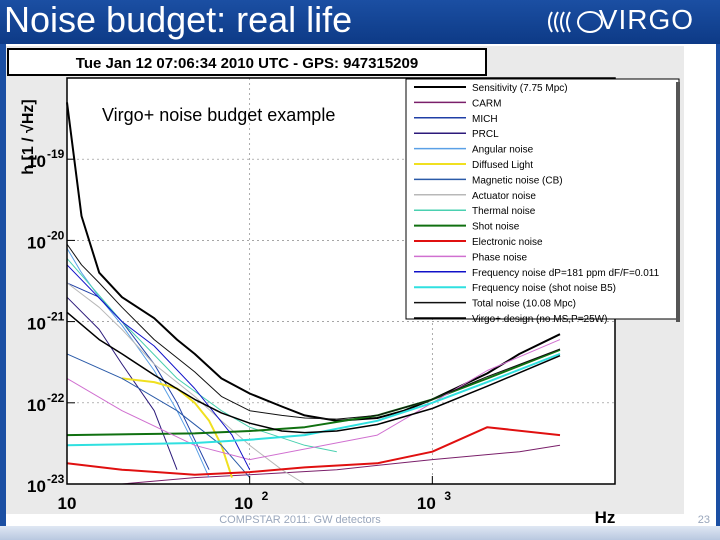 The width and height of the screenshot is (720, 540). I want to click on legend-label-0: Sensitivity (7.75 Mpc), so click(520, 88).